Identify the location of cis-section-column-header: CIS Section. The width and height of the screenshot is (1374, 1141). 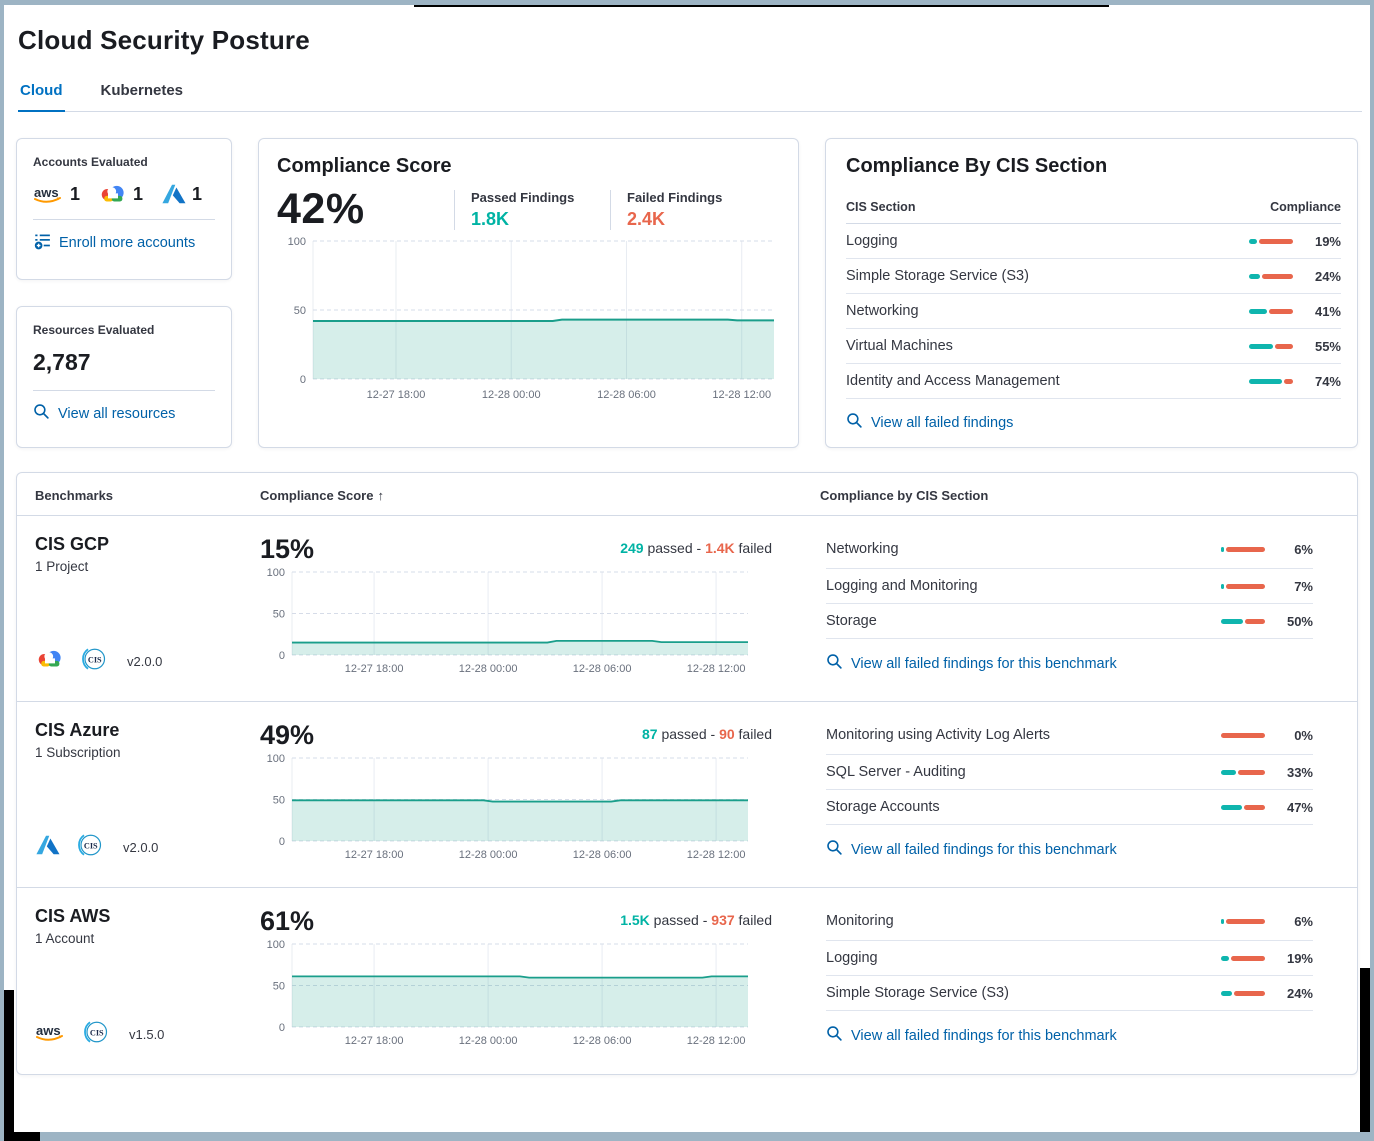
(881, 207).